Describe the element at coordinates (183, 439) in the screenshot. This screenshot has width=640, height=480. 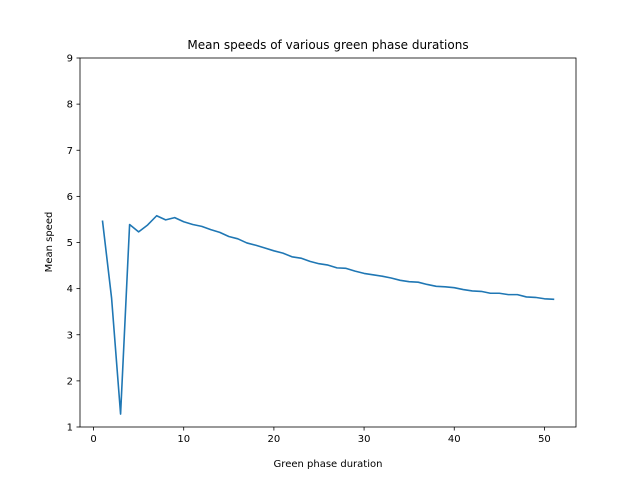
I see `x-tick-label: 10` at that location.